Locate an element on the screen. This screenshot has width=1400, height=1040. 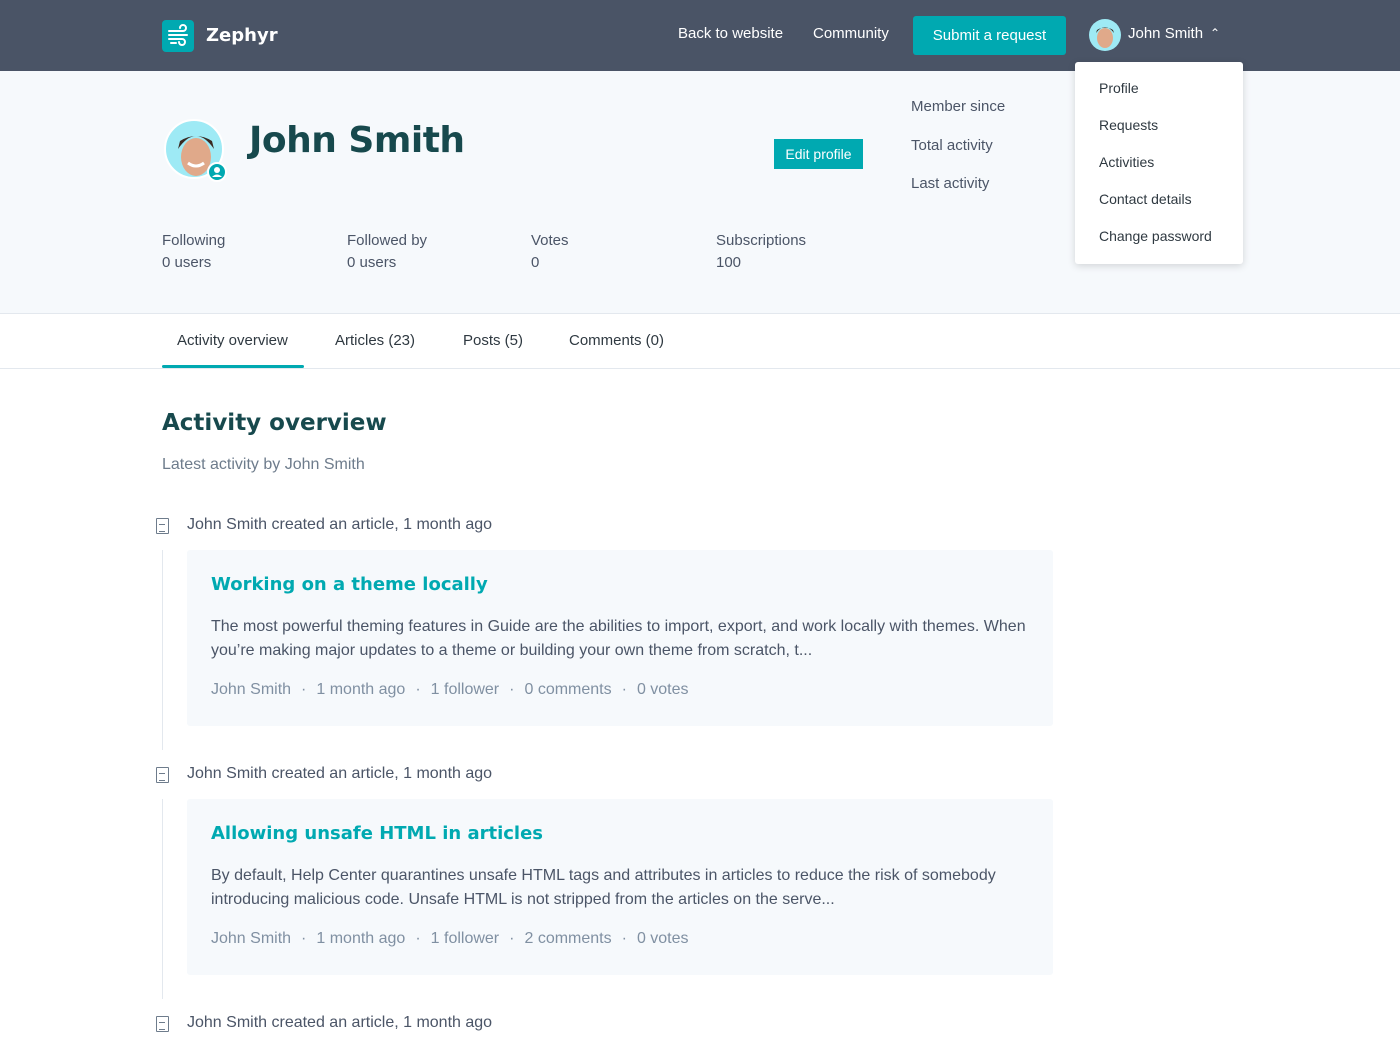
member-since-label: Member since is located at coordinates (958, 106).